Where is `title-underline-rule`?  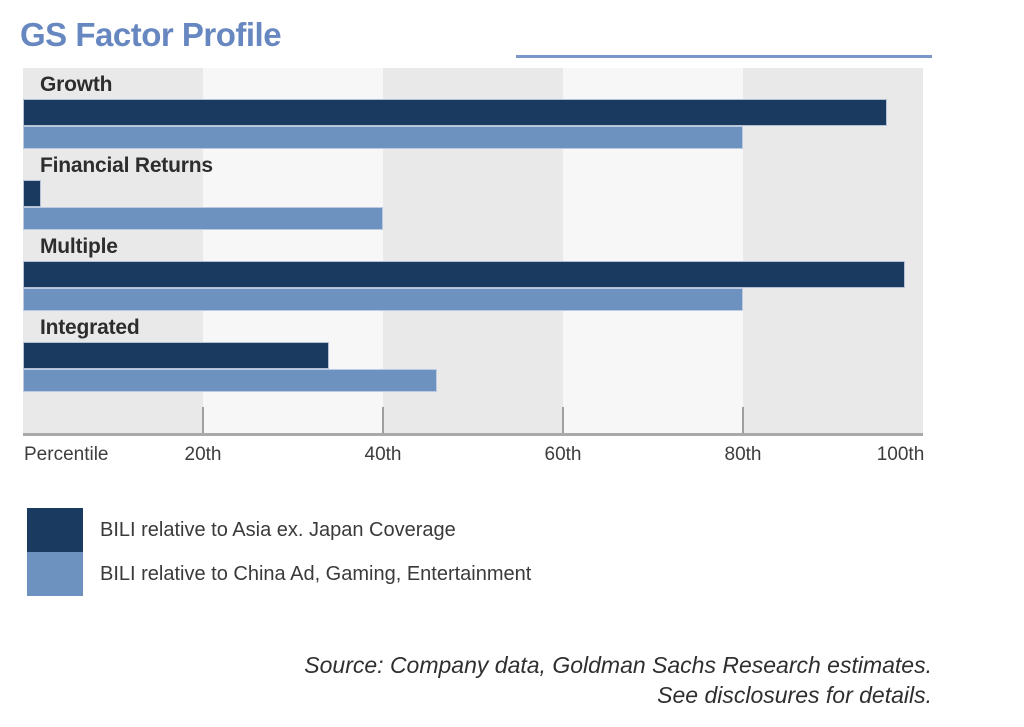
title-underline-rule is located at coordinates (724, 56).